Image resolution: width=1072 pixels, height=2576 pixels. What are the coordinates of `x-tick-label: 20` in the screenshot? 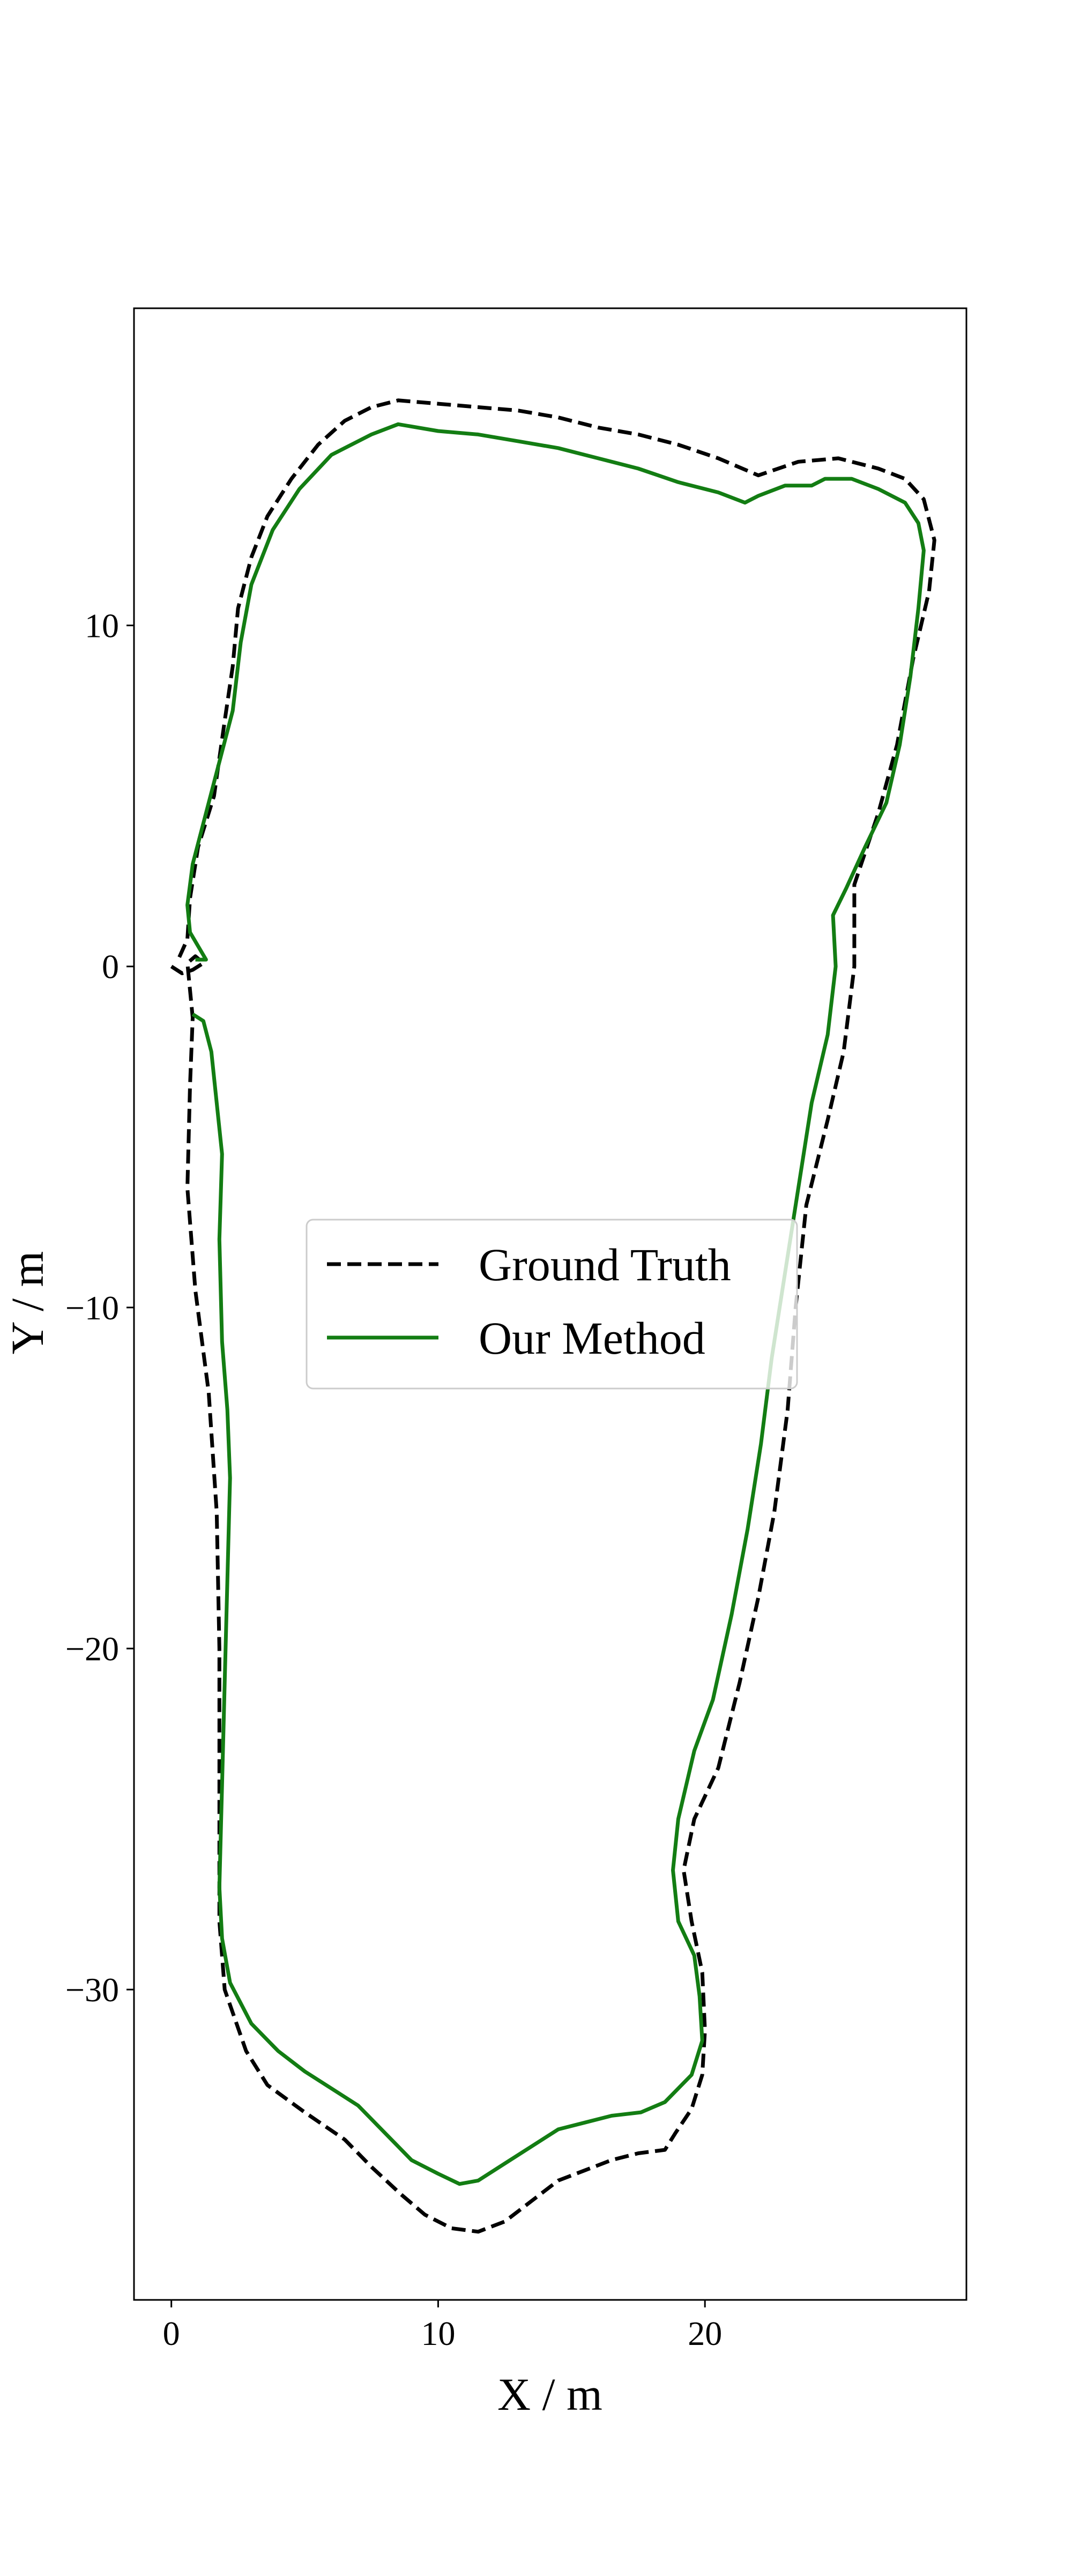 It's located at (705, 2333).